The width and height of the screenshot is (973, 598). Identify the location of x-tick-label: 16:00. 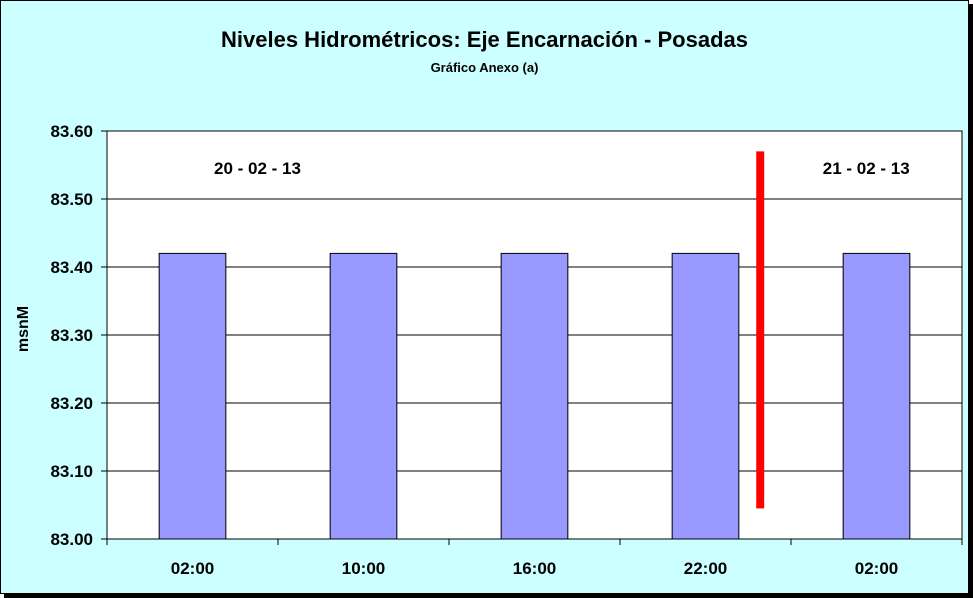
(534, 568).